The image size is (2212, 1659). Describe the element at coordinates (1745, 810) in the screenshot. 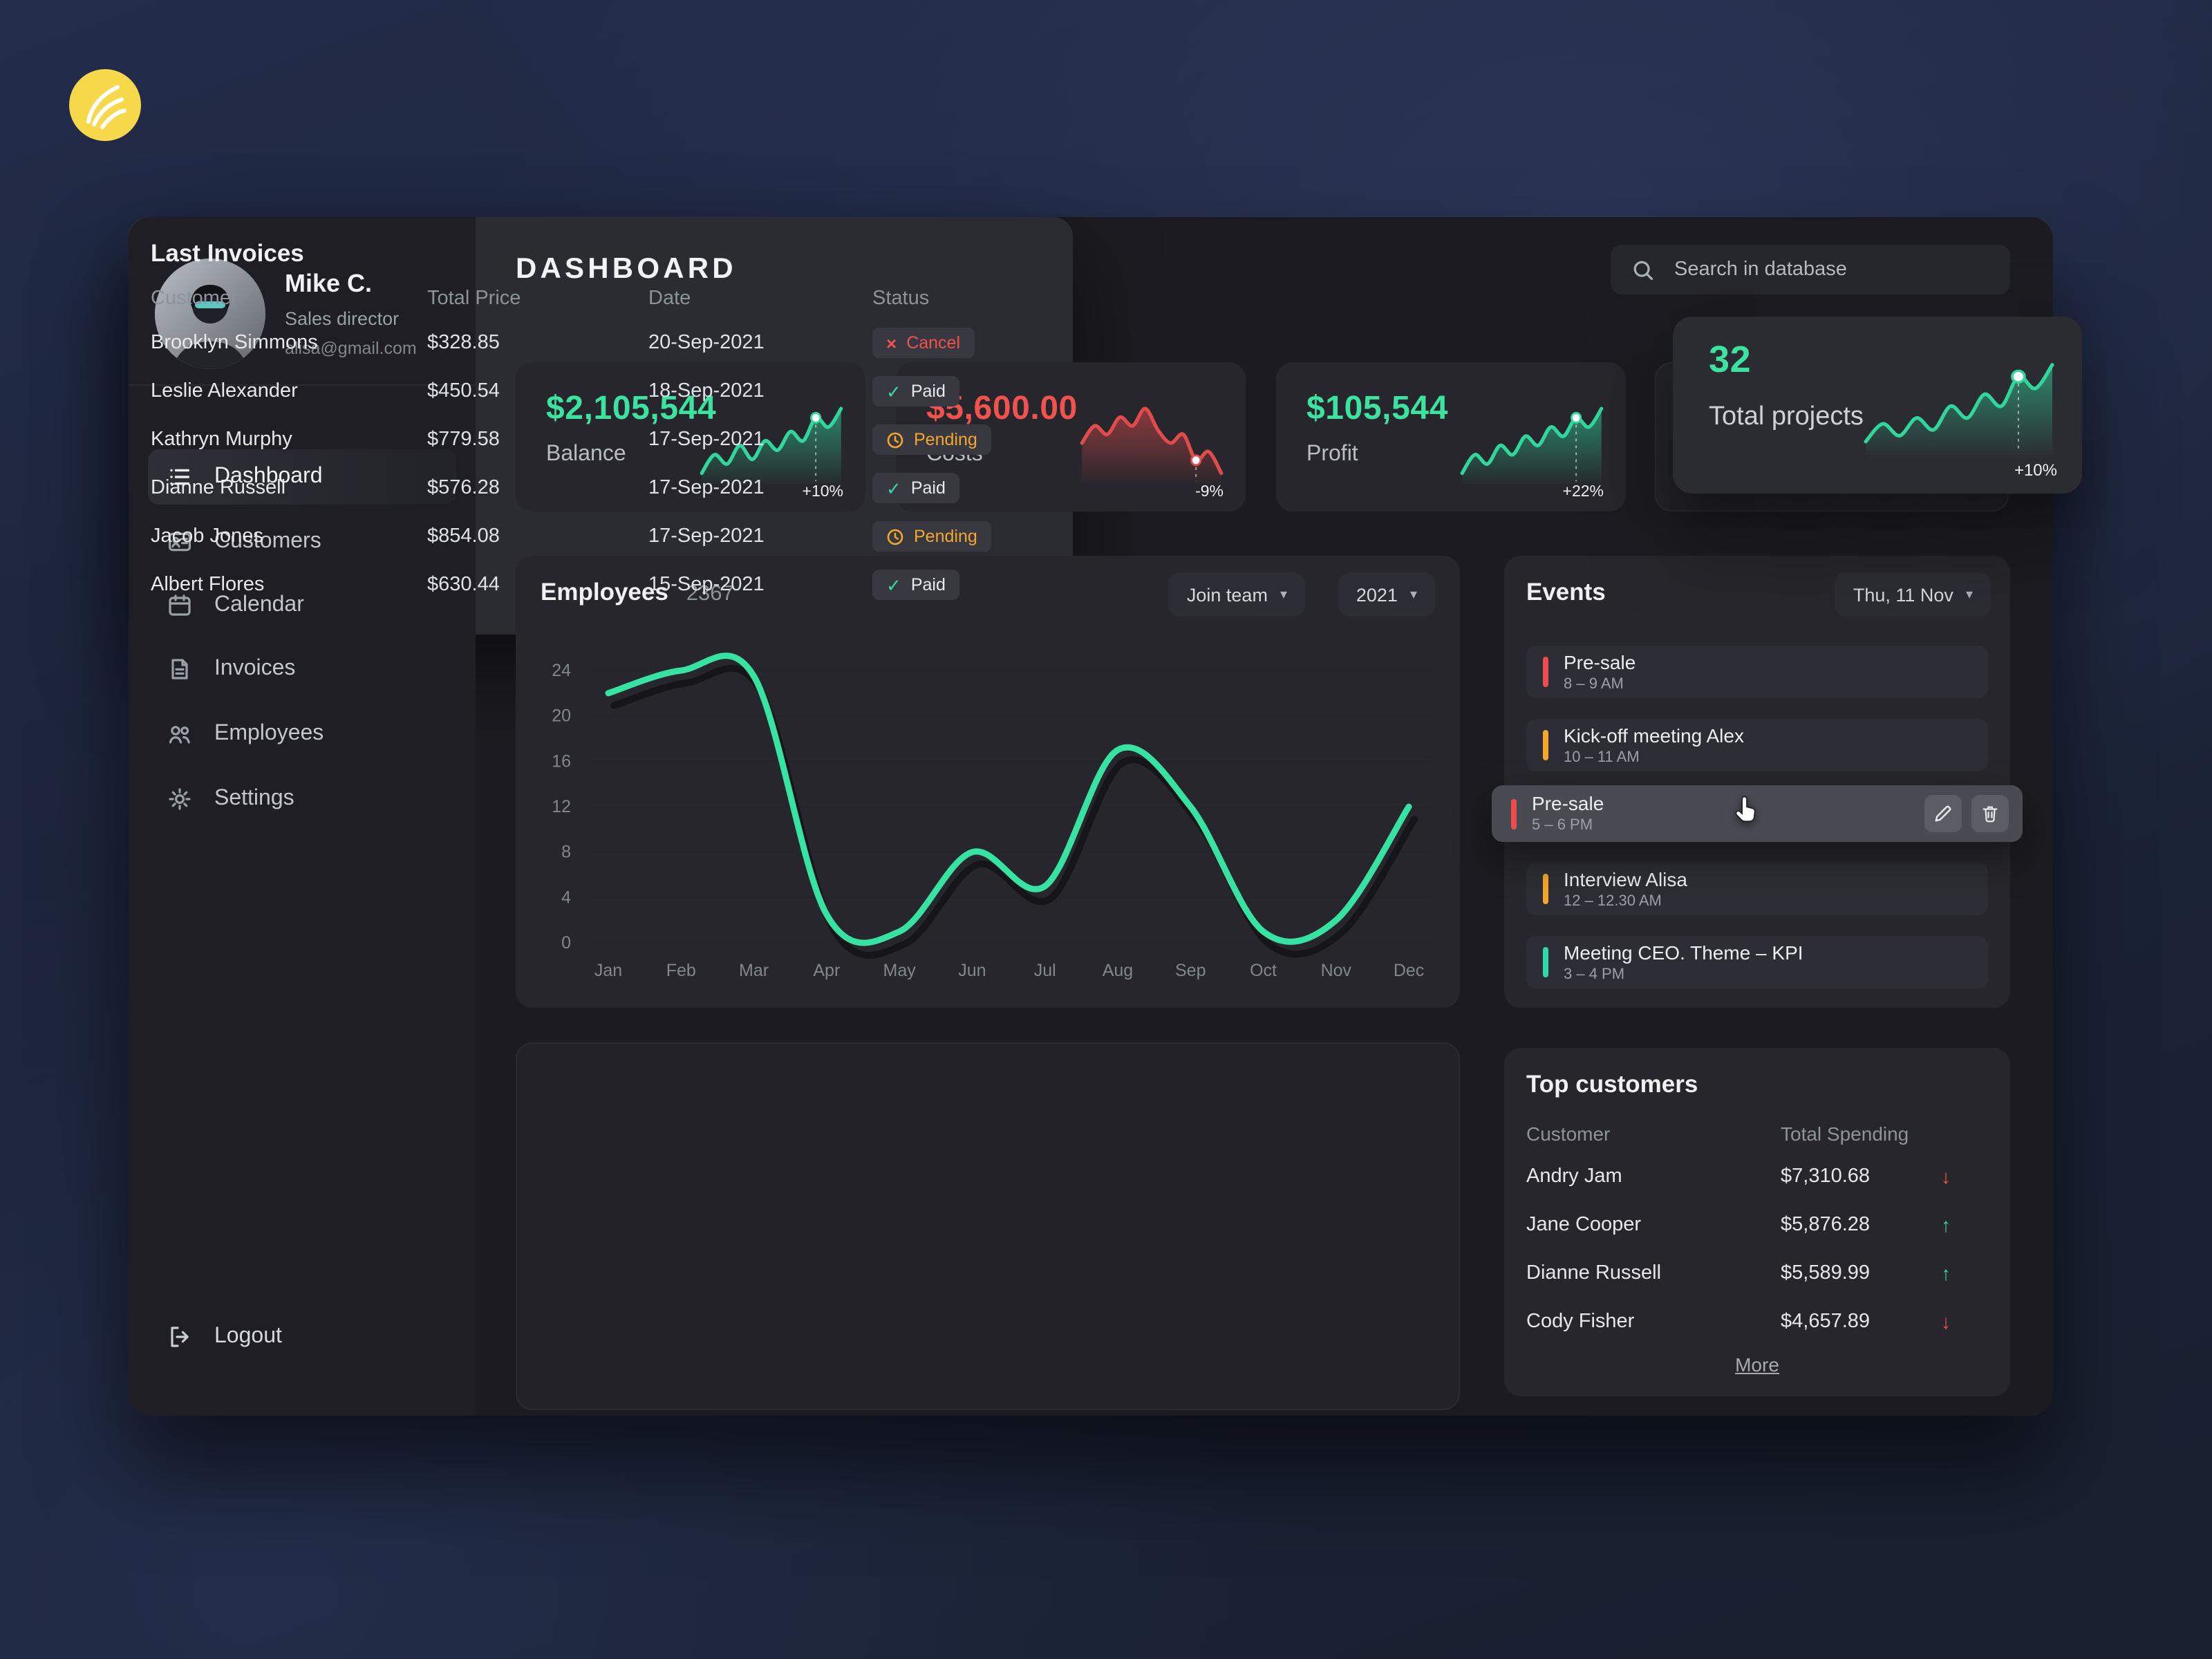

I see `cursor-hand-icon` at that location.